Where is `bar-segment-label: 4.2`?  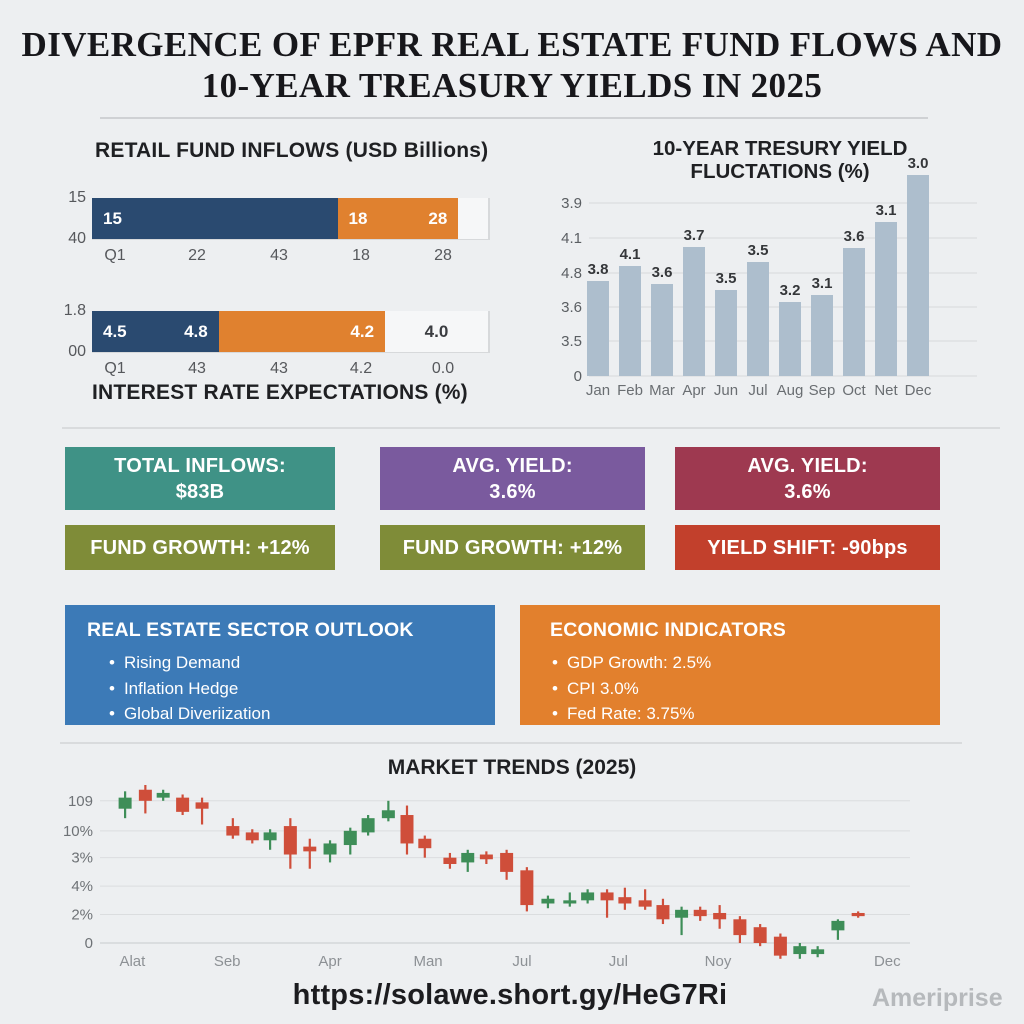
bar-segment-label: 4.2 is located at coordinates (362, 331).